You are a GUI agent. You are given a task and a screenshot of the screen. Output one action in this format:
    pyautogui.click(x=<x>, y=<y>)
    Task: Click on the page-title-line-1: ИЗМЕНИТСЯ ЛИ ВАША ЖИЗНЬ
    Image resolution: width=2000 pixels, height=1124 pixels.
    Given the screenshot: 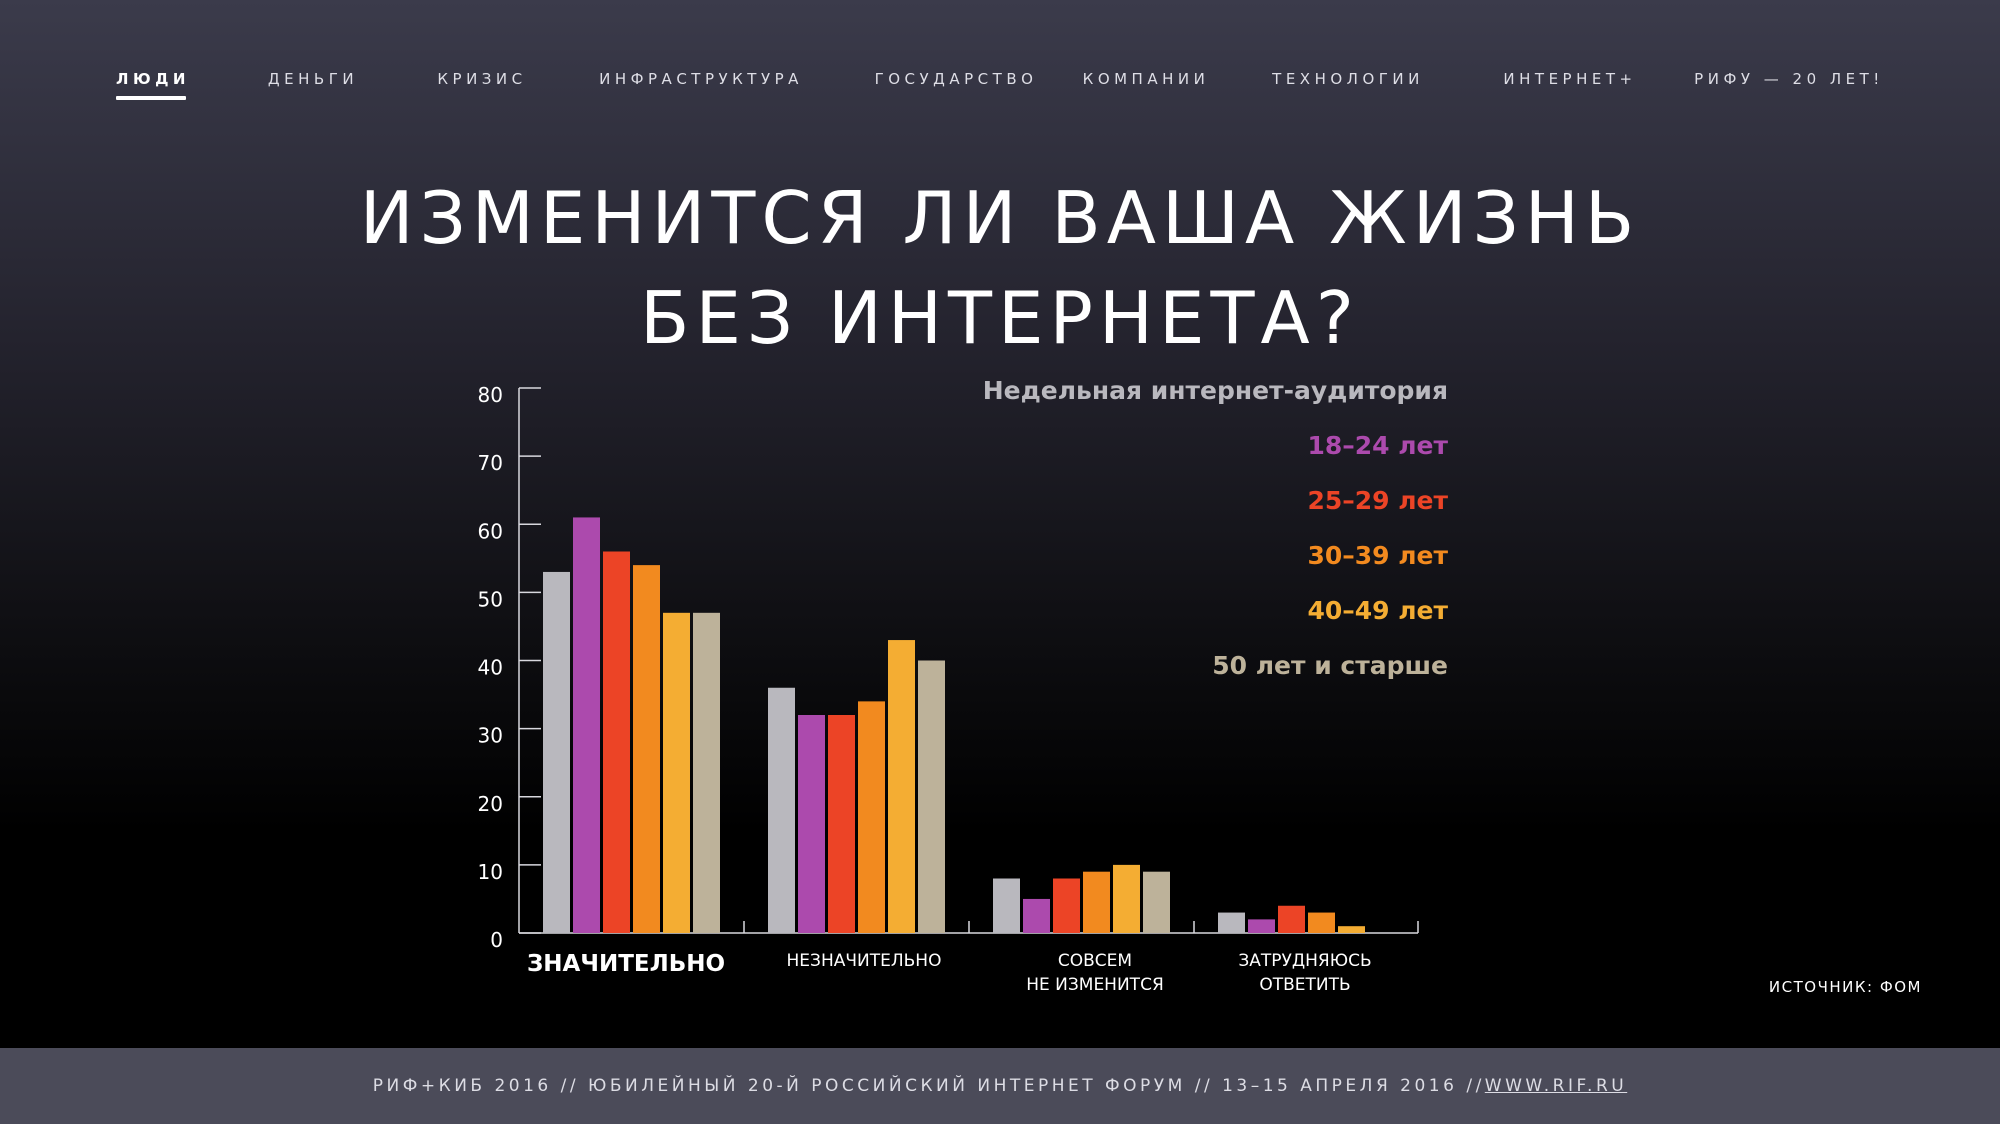 What is the action you would take?
    pyautogui.click(x=1000, y=218)
    